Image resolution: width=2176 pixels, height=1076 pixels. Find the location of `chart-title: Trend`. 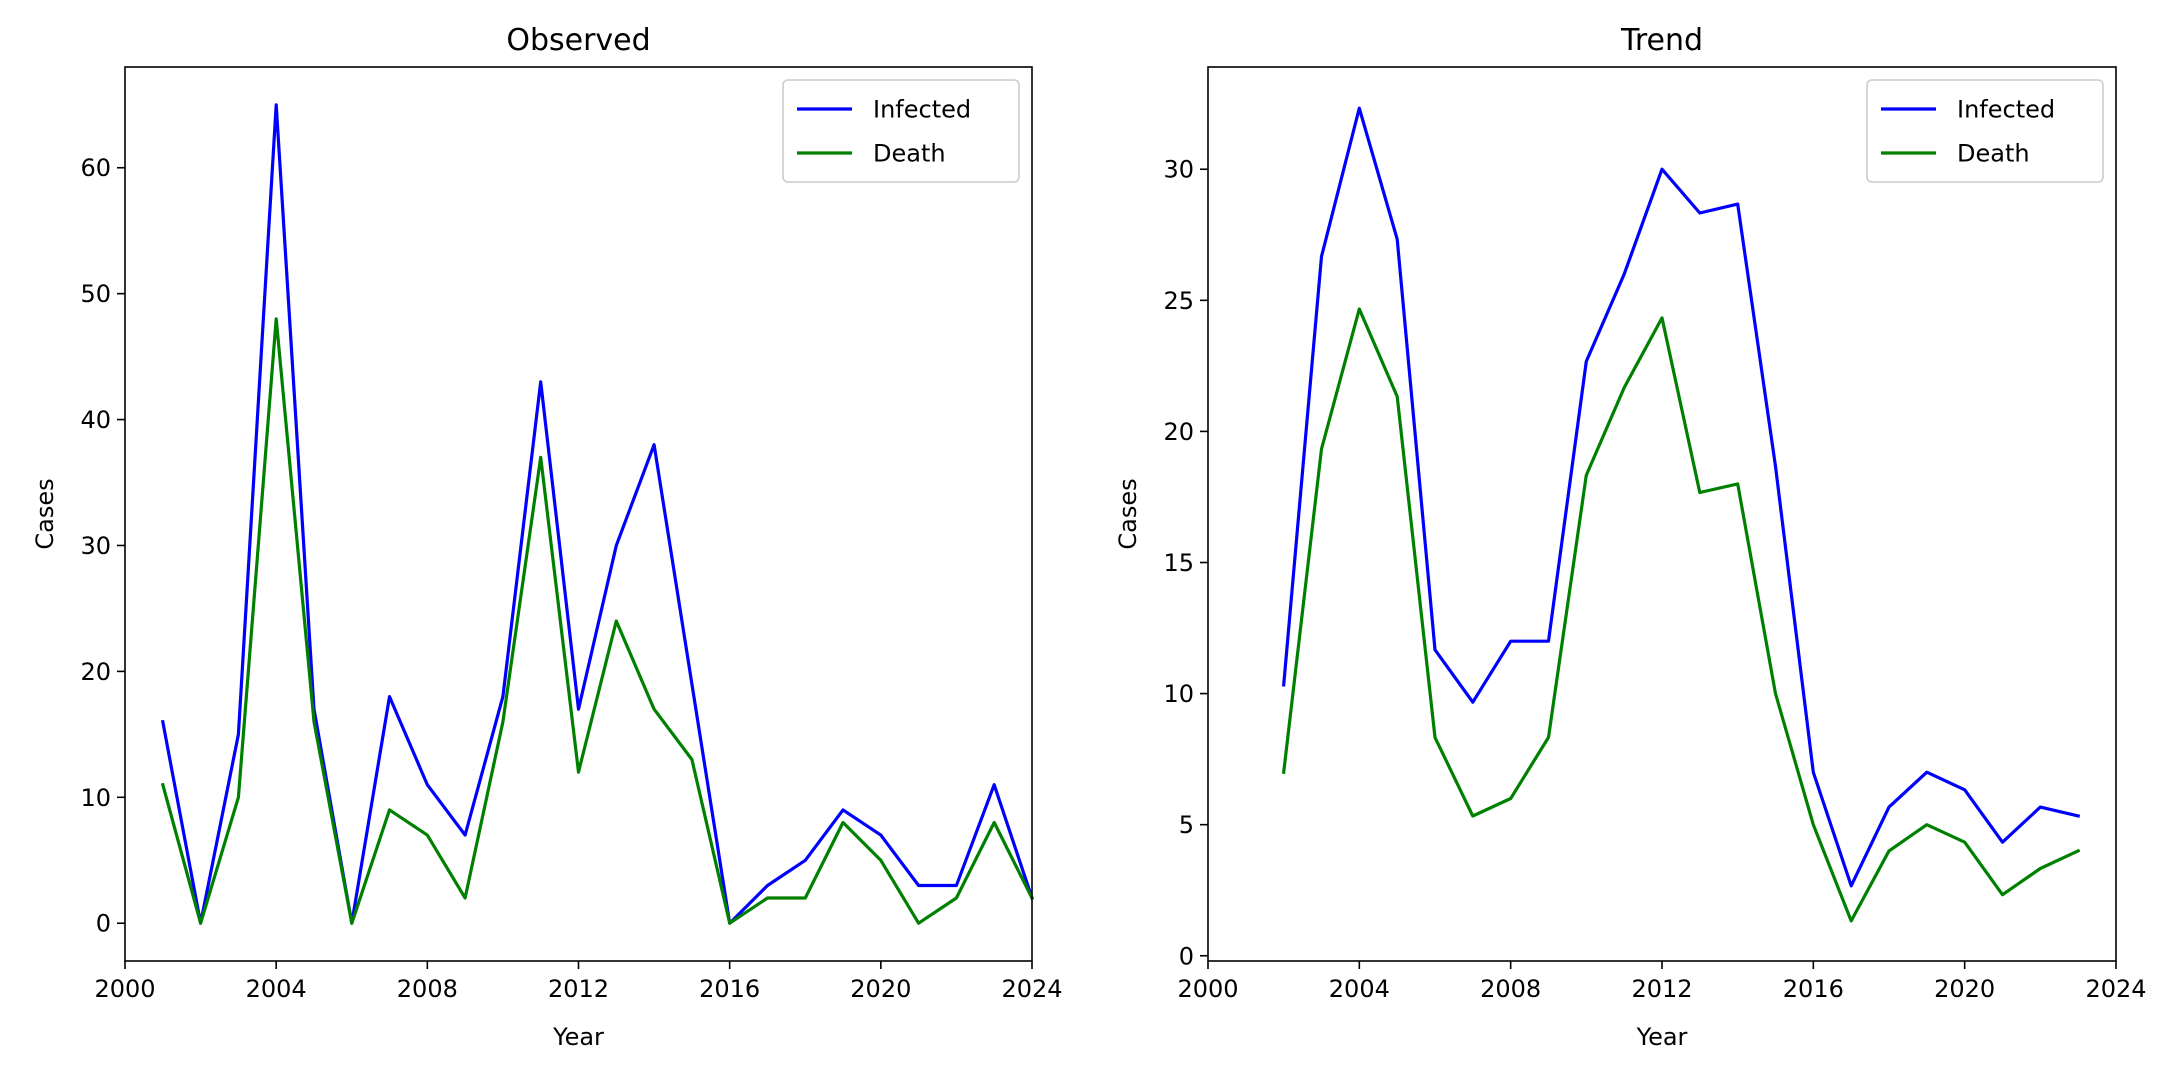

chart-title: Trend is located at coordinates (1661, 40).